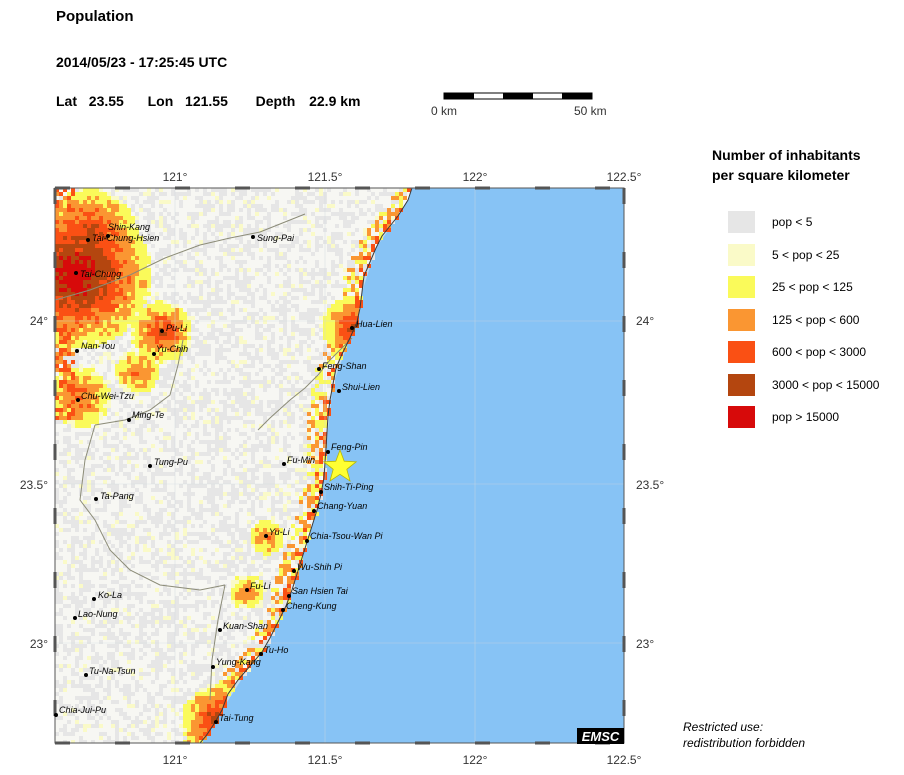  I want to click on city-label: Cheng-Kung, so click(311, 606).